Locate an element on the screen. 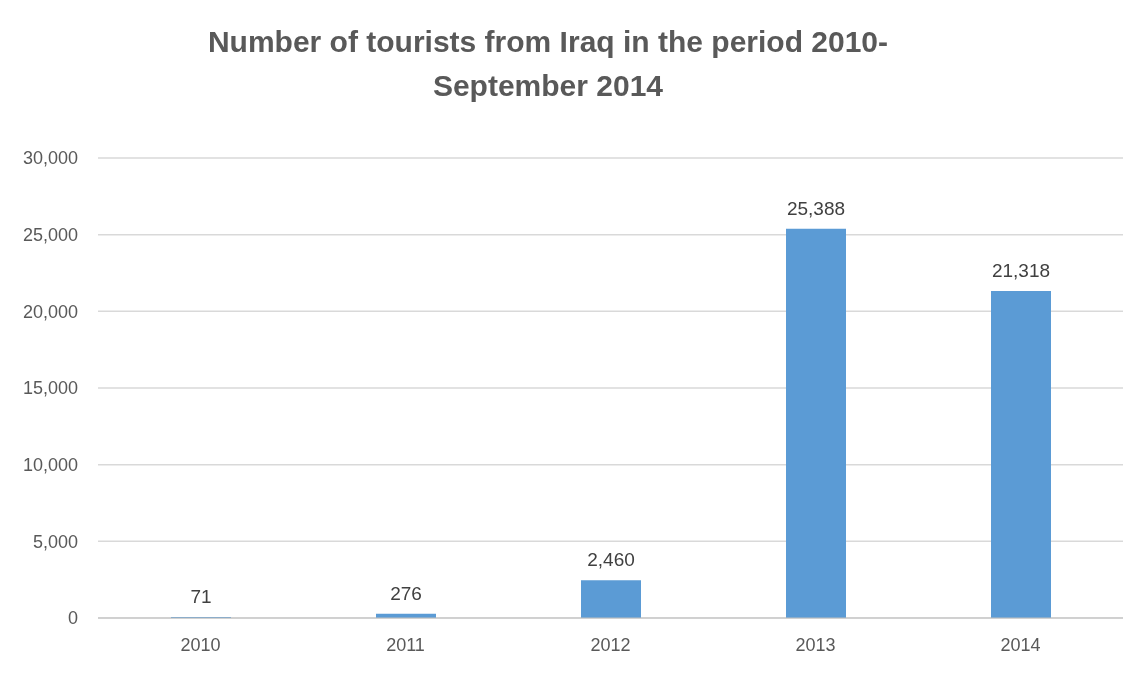  y-tick-label: 0 is located at coordinates (72, 618).